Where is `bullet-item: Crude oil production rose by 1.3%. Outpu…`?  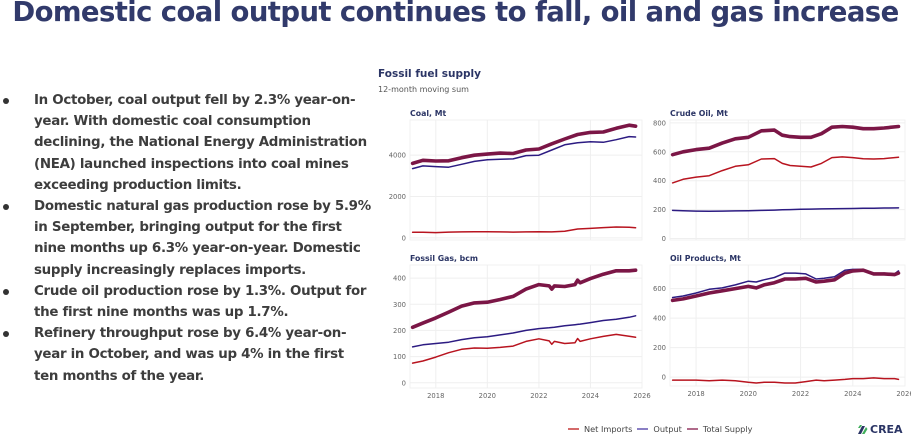
bullet-item: Crude oil production rose by 1.3%. Outpu… is located at coordinates (186, 302).